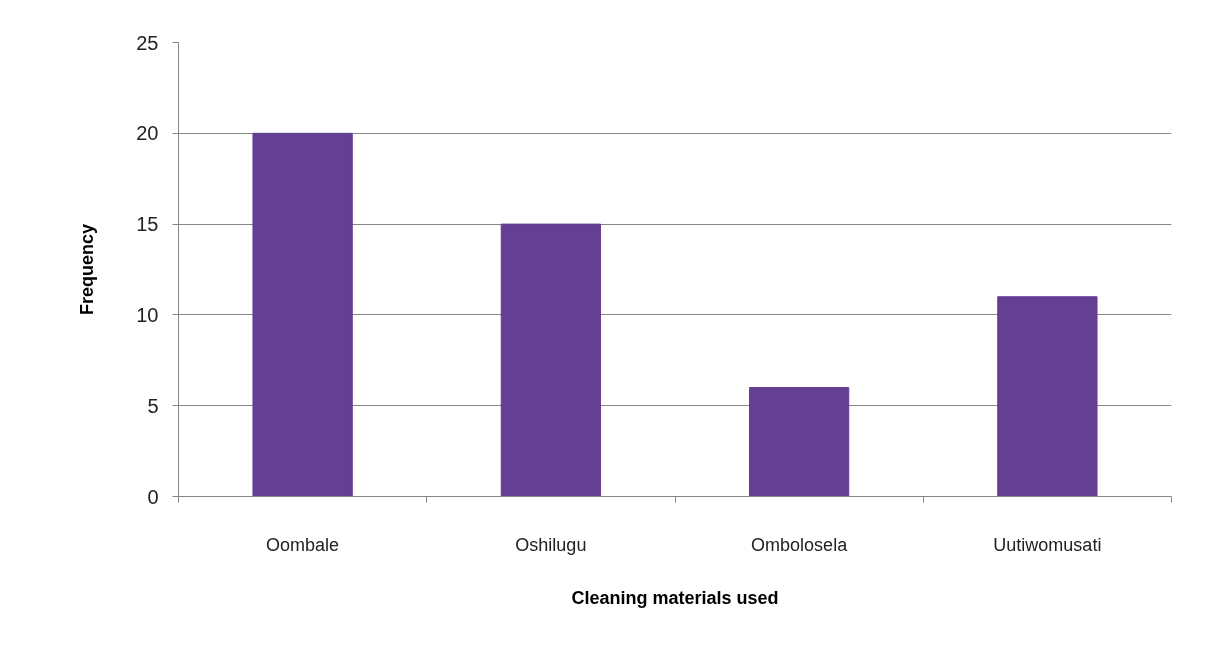 The width and height of the screenshot is (1207, 655). I want to click on y-tick-label: 20, so click(147, 133).